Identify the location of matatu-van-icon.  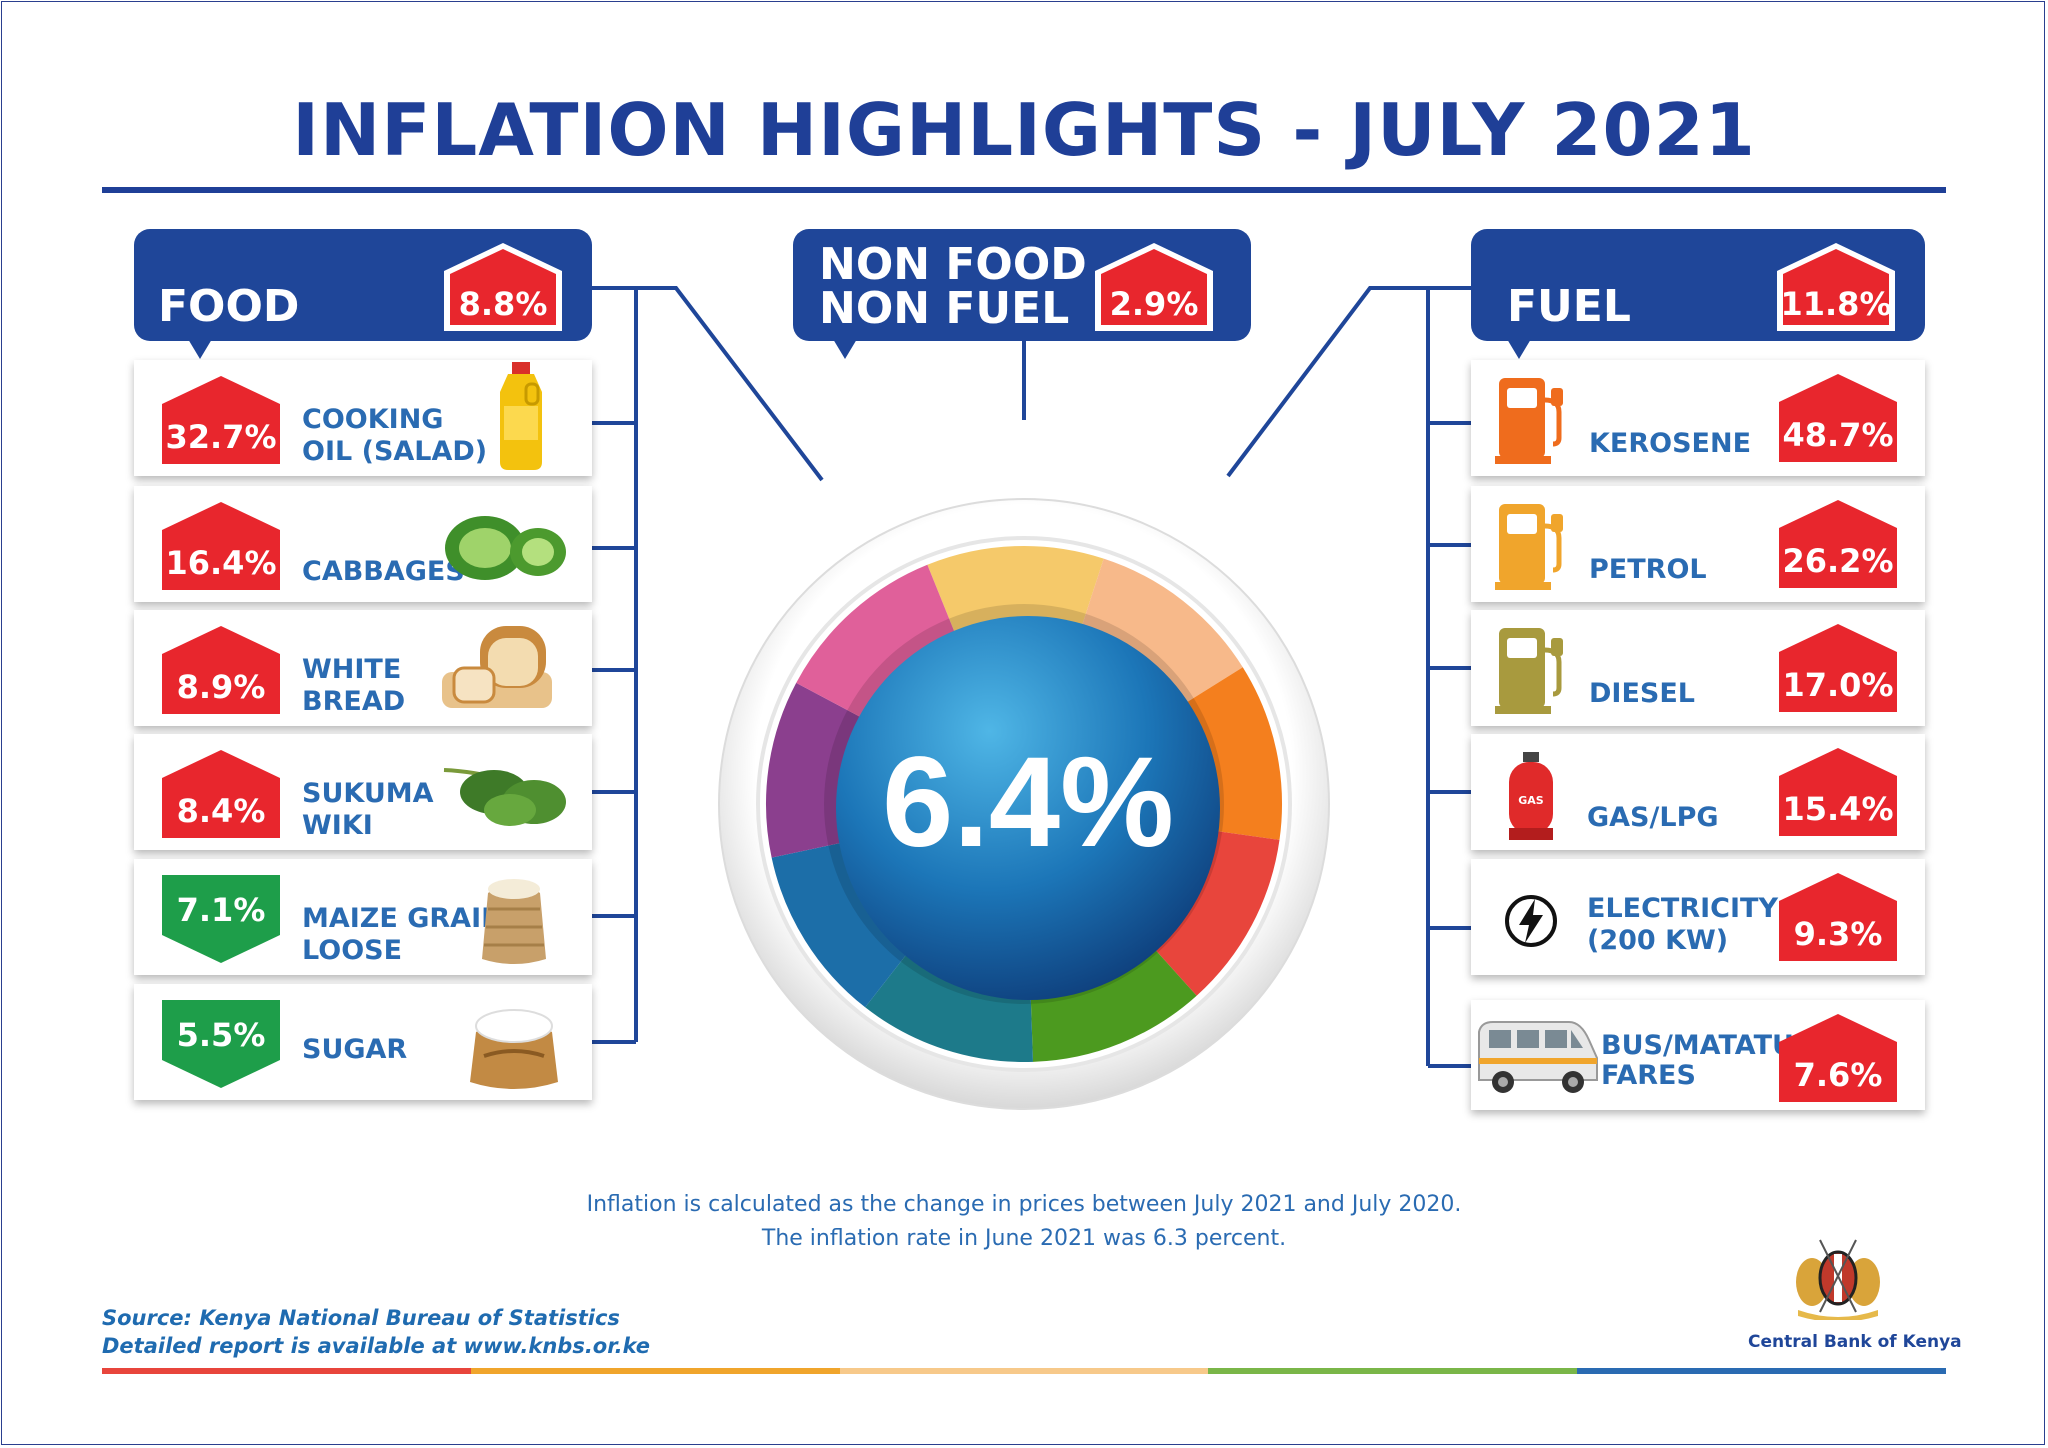
(1538, 1060).